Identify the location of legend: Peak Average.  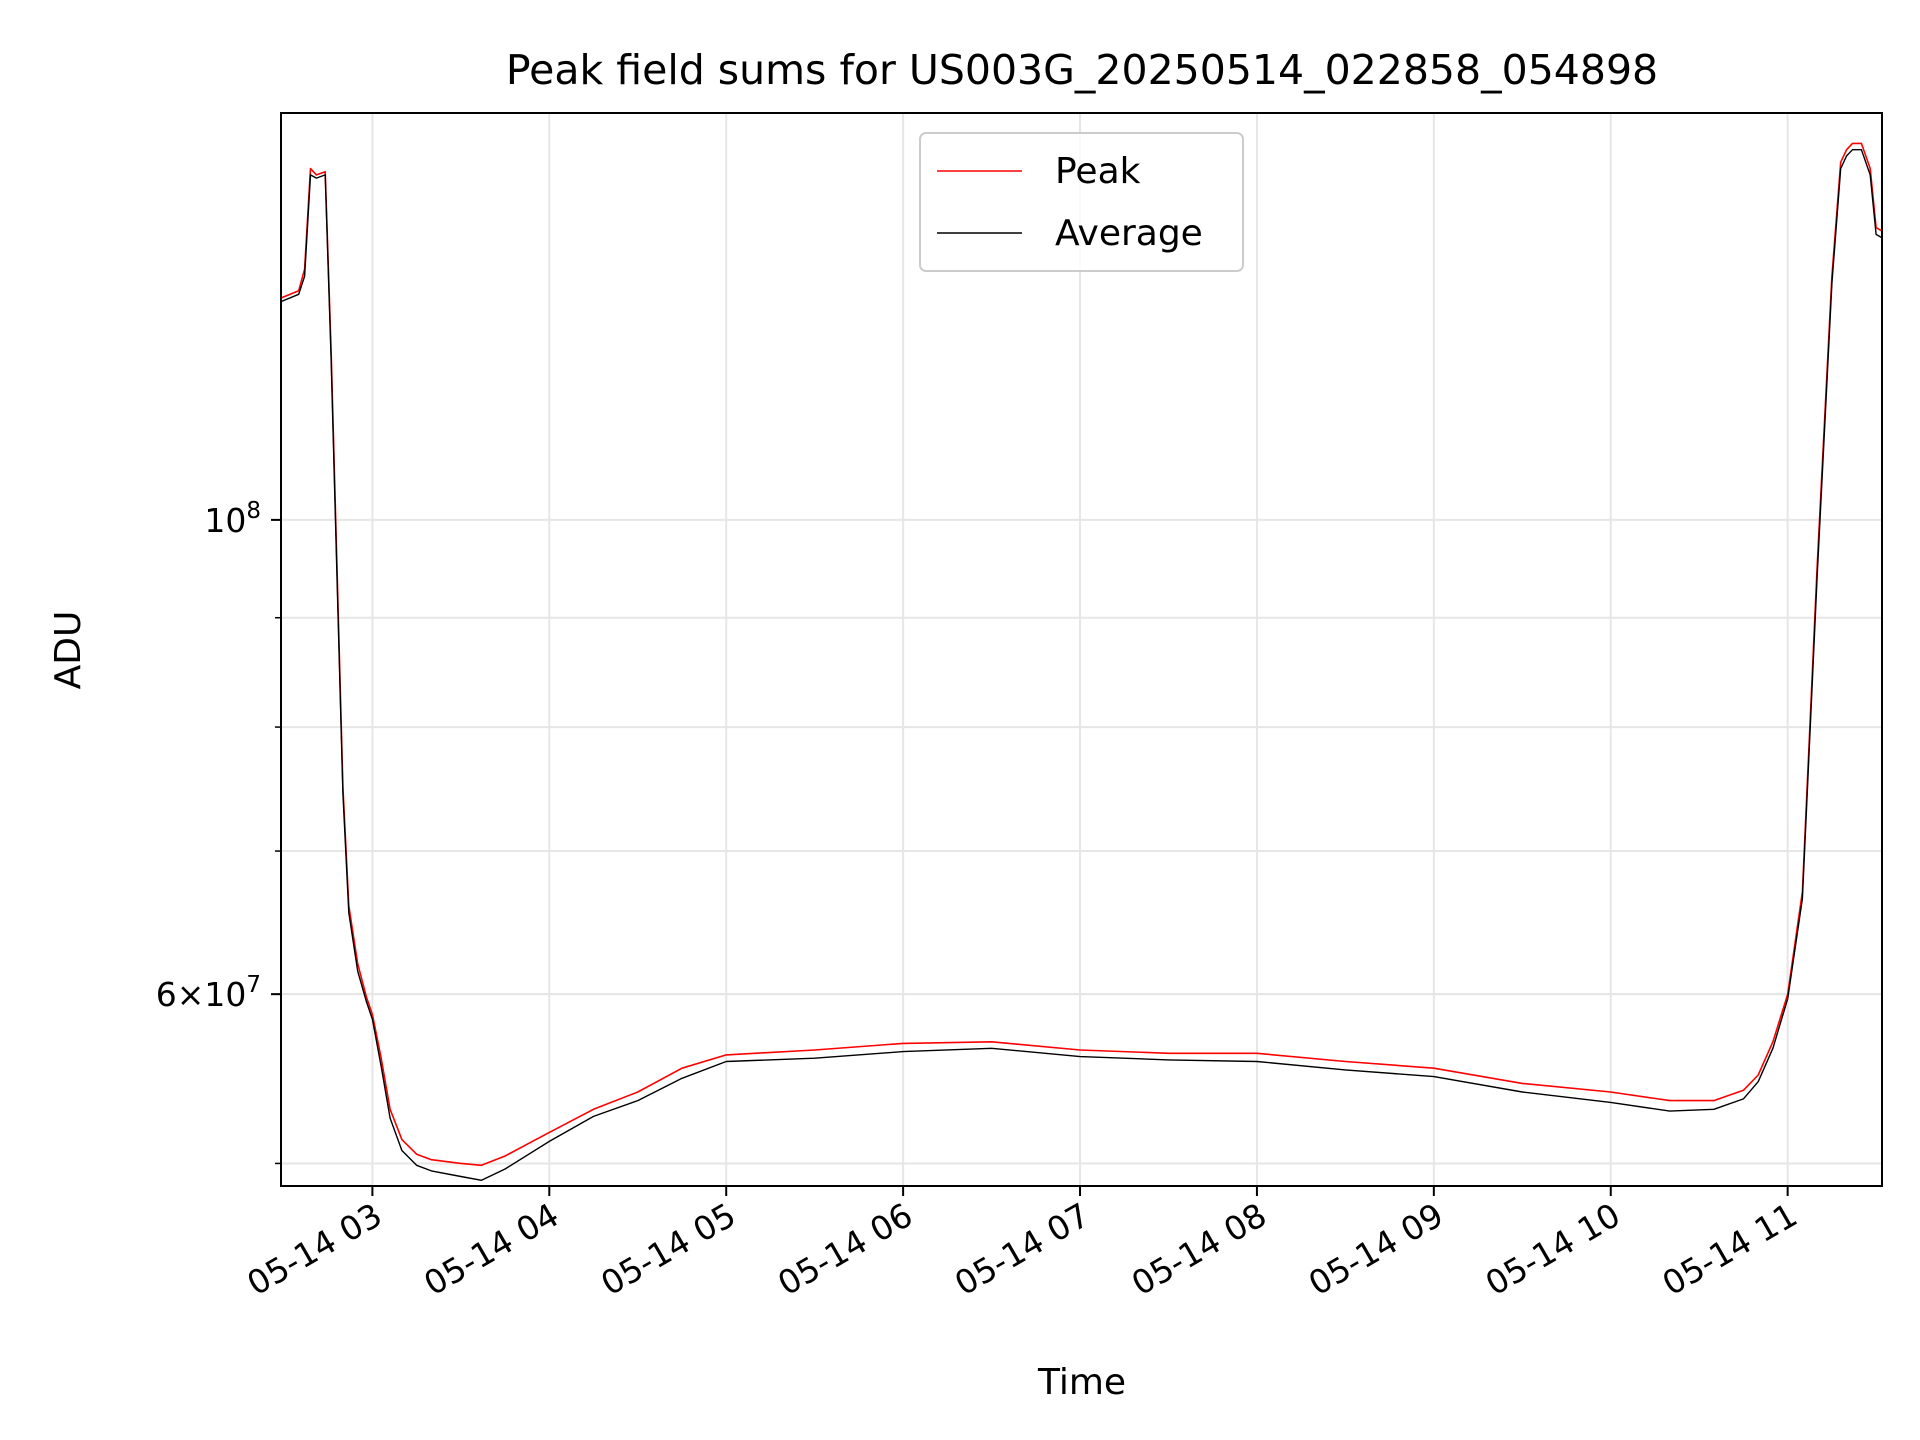
(1081, 202).